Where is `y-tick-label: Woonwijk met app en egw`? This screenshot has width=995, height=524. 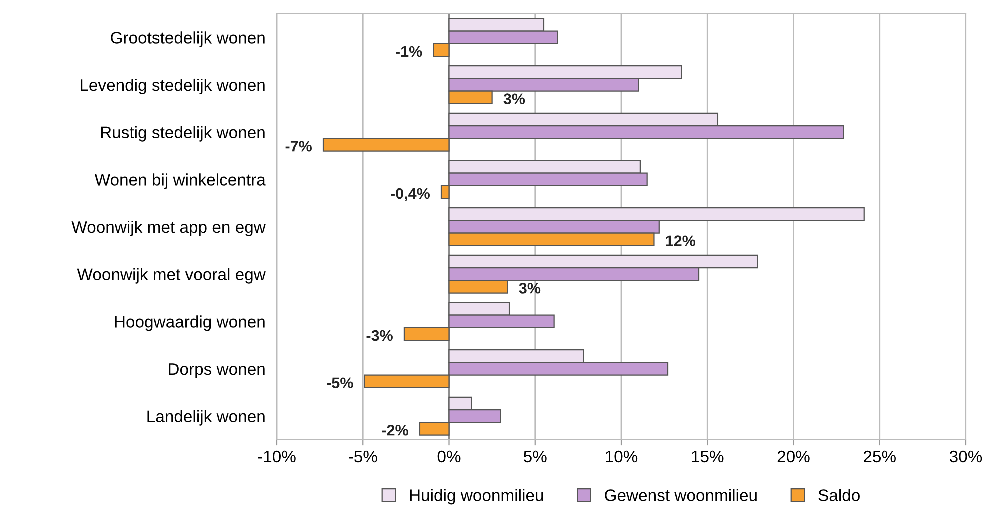 y-tick-label: Woonwijk met app en egw is located at coordinates (169, 228).